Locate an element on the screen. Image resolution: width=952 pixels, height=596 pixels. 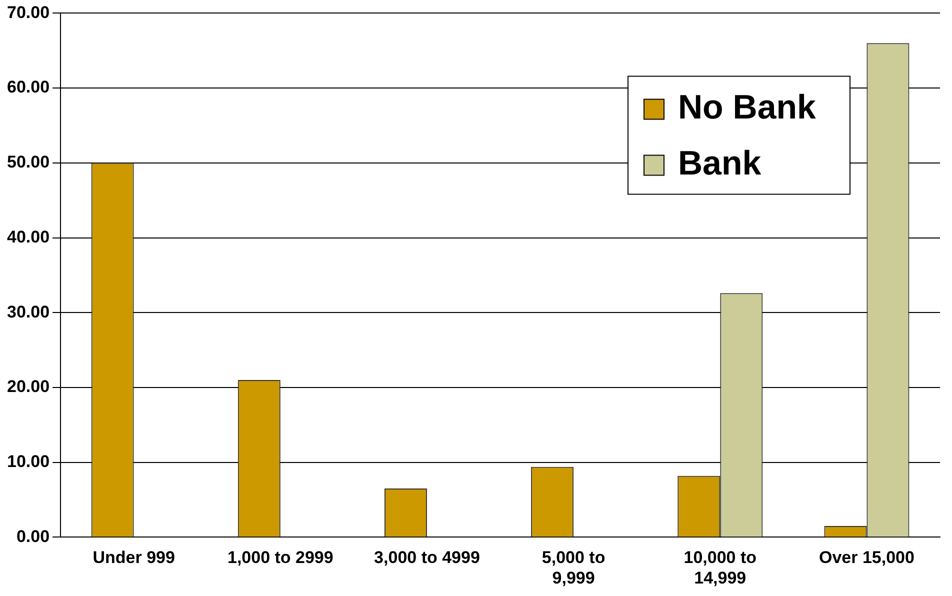
legend-label: No Bank is located at coordinates (747, 107).